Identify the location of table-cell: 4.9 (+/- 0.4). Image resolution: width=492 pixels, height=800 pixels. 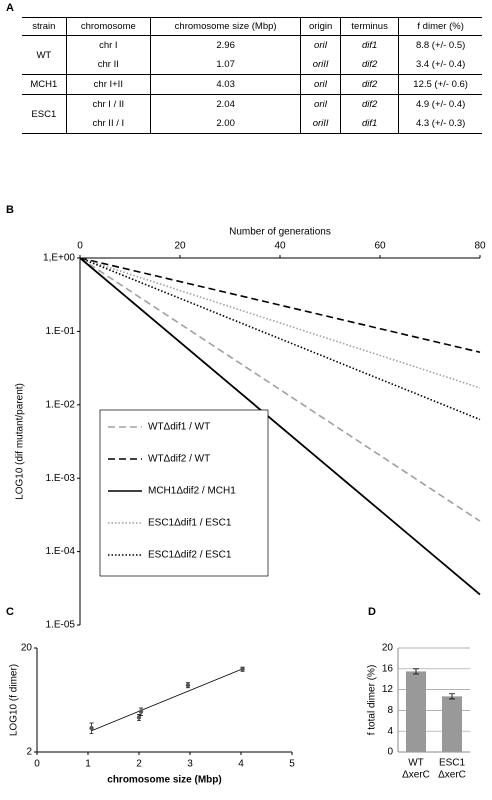
(440, 104).